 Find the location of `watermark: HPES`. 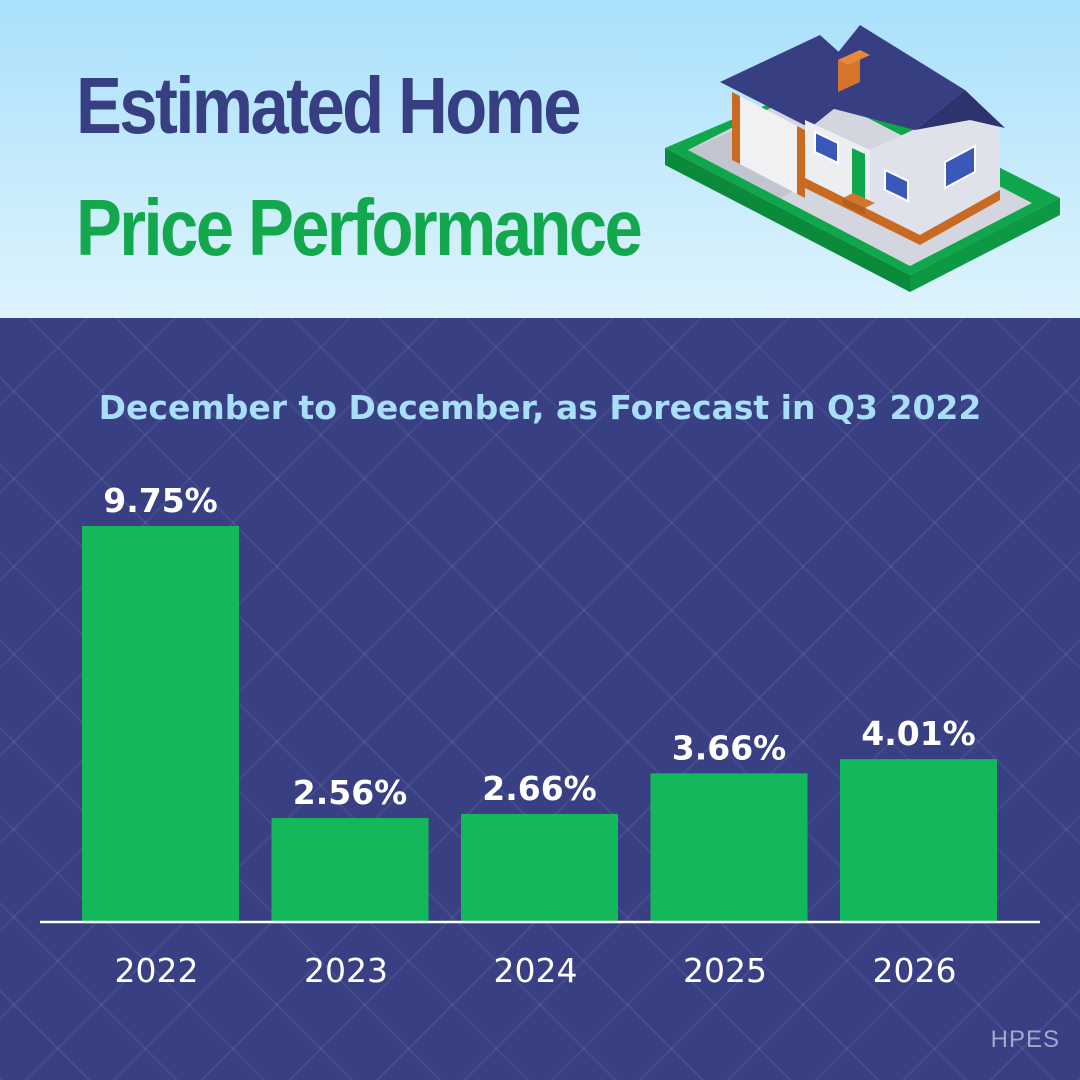

watermark: HPES is located at coordinates (1025, 1039).